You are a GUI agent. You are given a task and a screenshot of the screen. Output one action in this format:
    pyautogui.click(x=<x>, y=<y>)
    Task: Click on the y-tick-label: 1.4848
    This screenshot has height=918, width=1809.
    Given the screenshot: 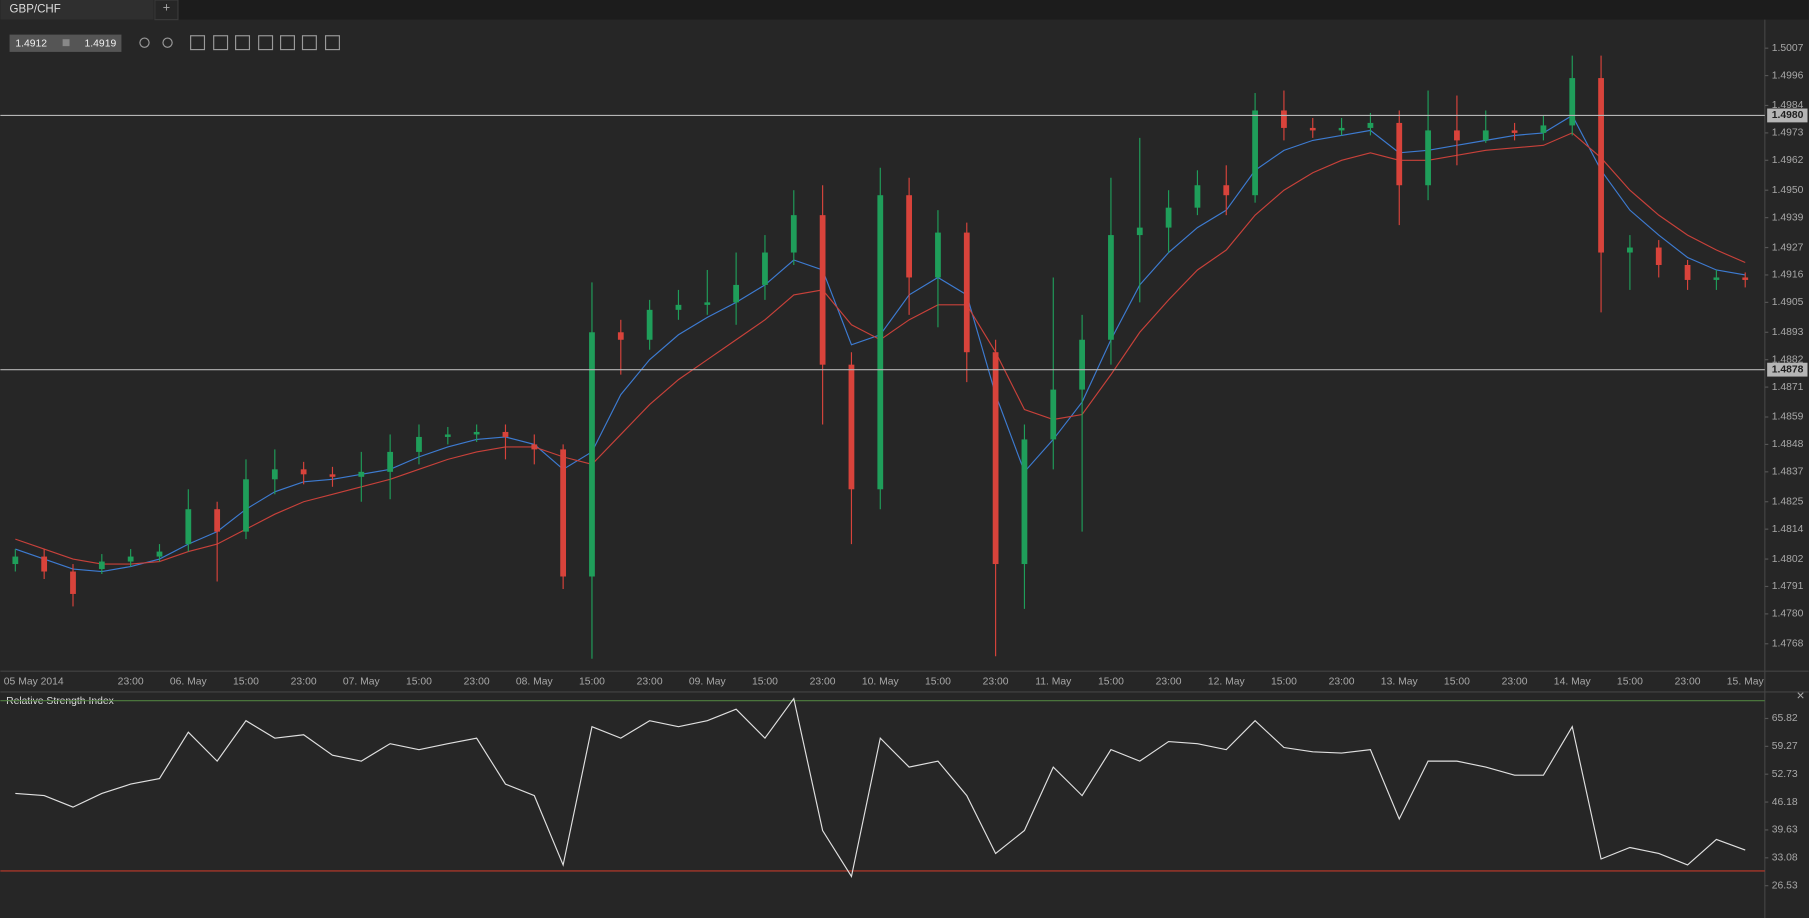 What is the action you would take?
    pyautogui.click(x=1788, y=444)
    